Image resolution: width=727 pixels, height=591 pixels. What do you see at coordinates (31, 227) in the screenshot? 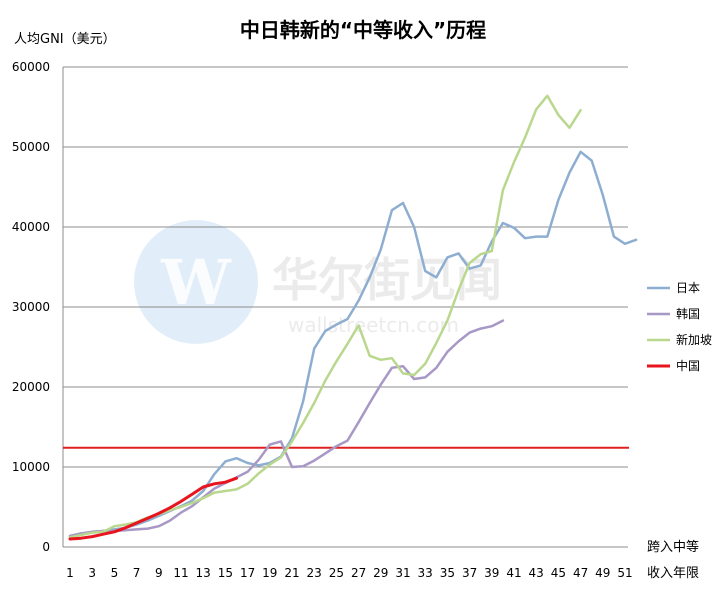
I see `y-tick-label: 40000` at bounding box center [31, 227].